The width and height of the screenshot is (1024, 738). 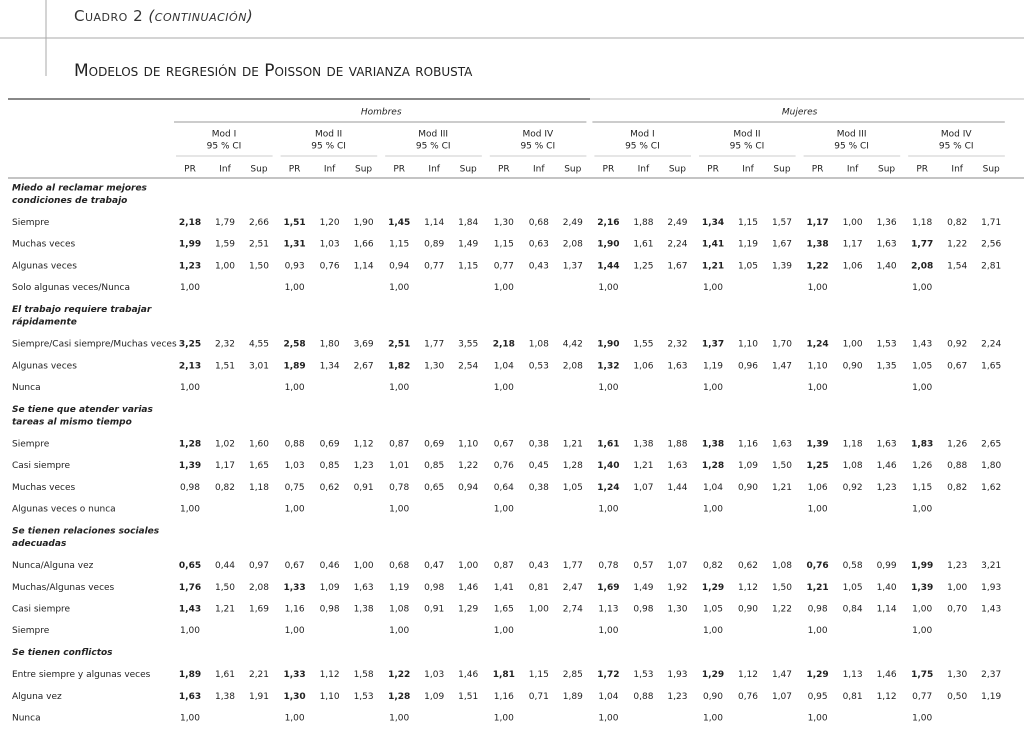 What do you see at coordinates (991, 345) in the screenshot?
I see `cell: 2,24` at bounding box center [991, 345].